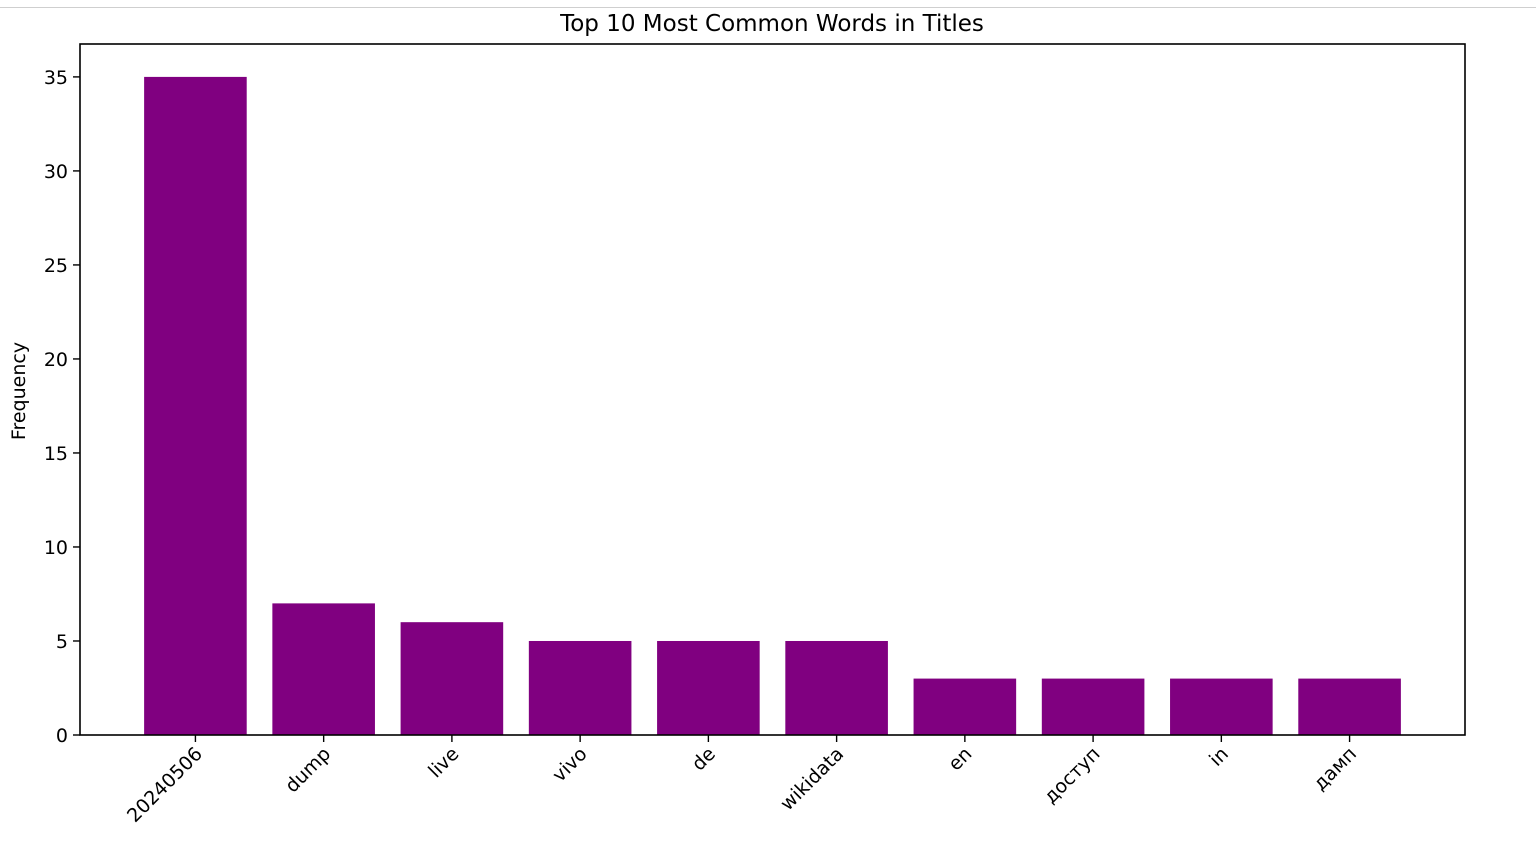 The width and height of the screenshot is (1536, 841). Describe the element at coordinates (56, 78) in the screenshot. I see `y-tick-label-7: 35` at that location.